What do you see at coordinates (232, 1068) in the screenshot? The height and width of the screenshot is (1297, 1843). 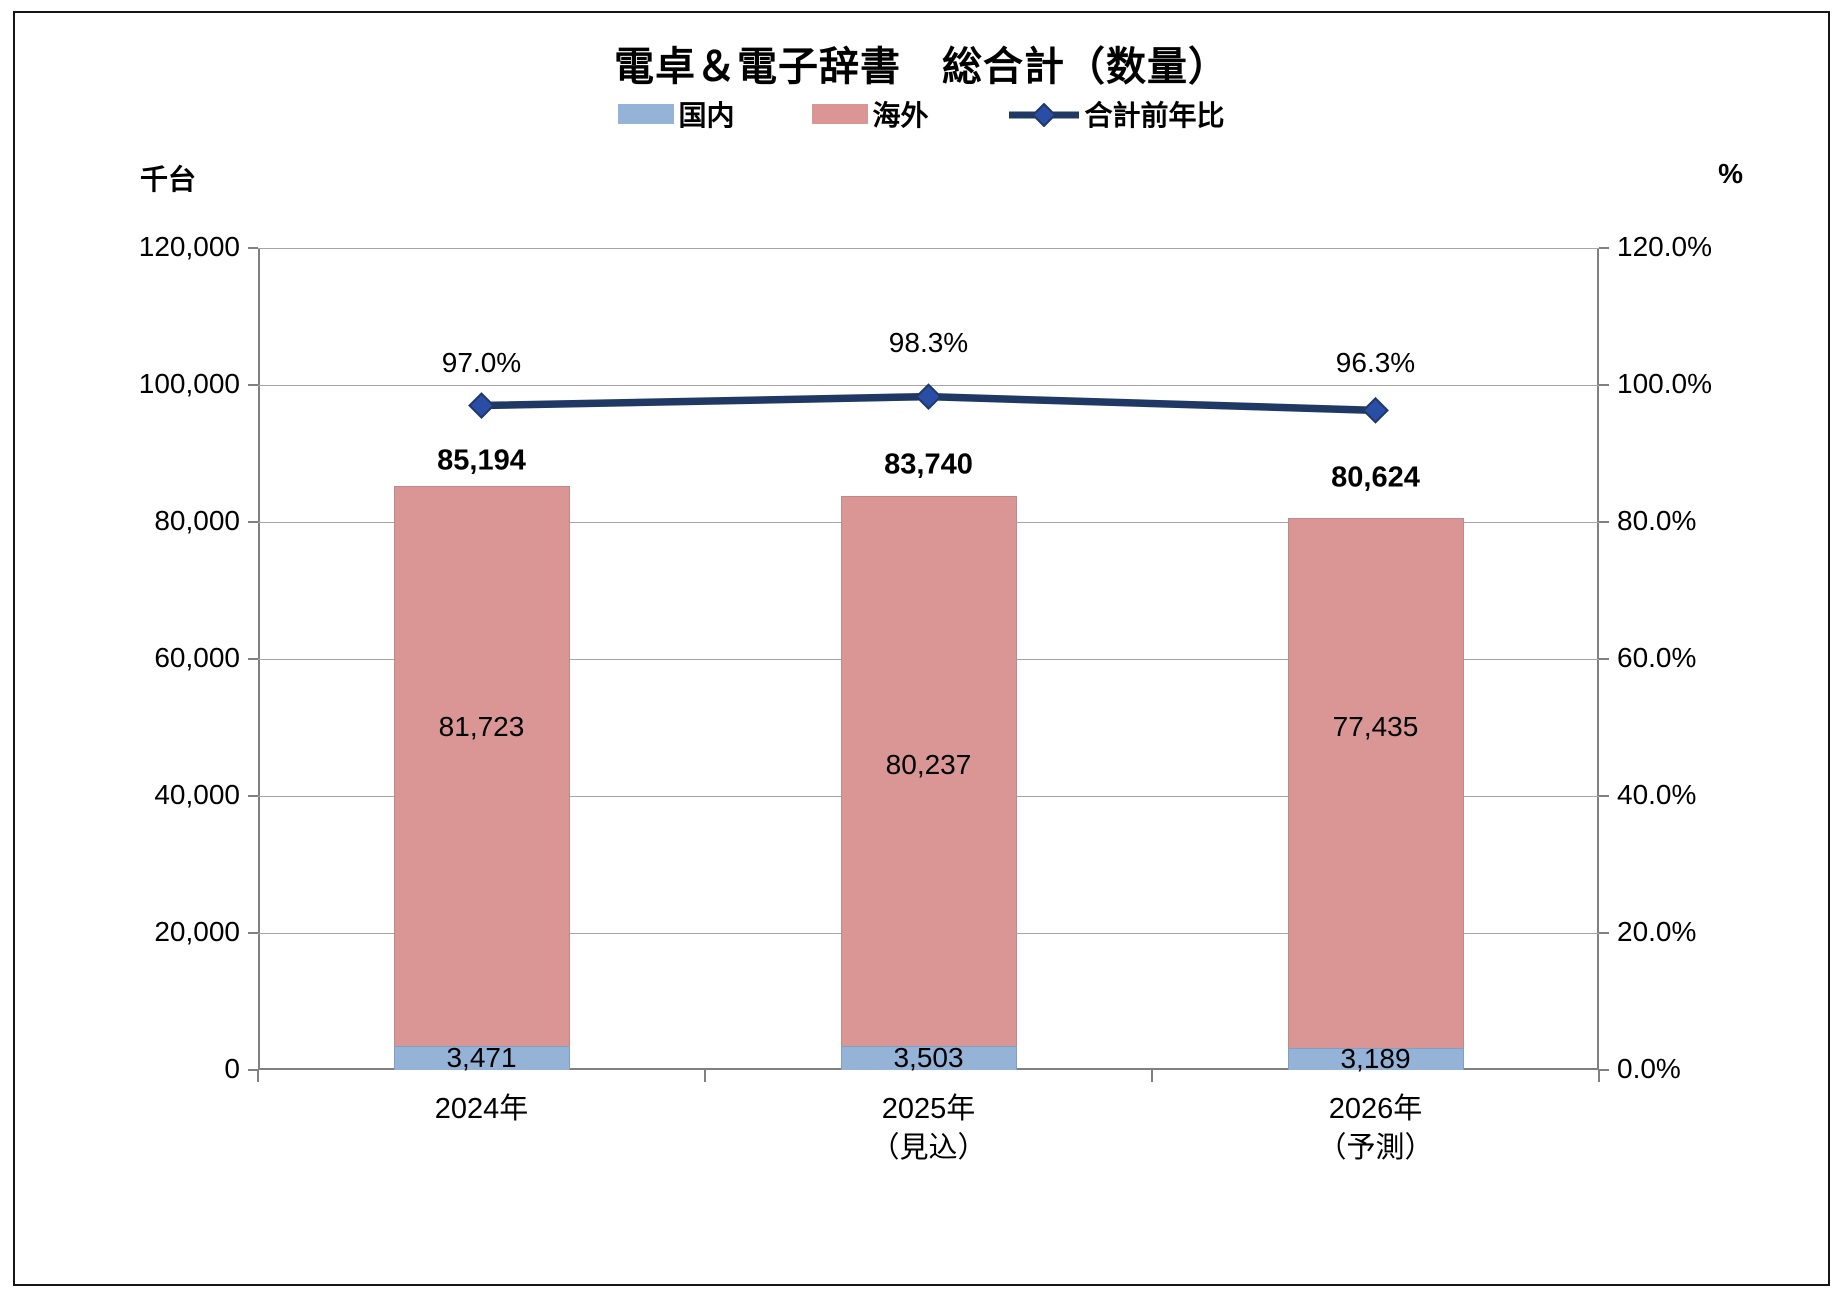 I see `y-axis-tick-label-left: 0` at bounding box center [232, 1068].